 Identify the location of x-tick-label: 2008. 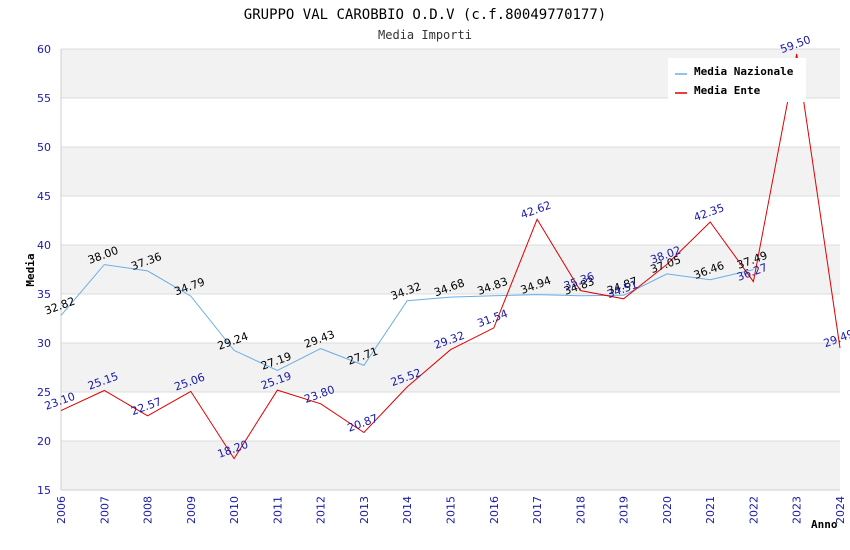
(148, 510).